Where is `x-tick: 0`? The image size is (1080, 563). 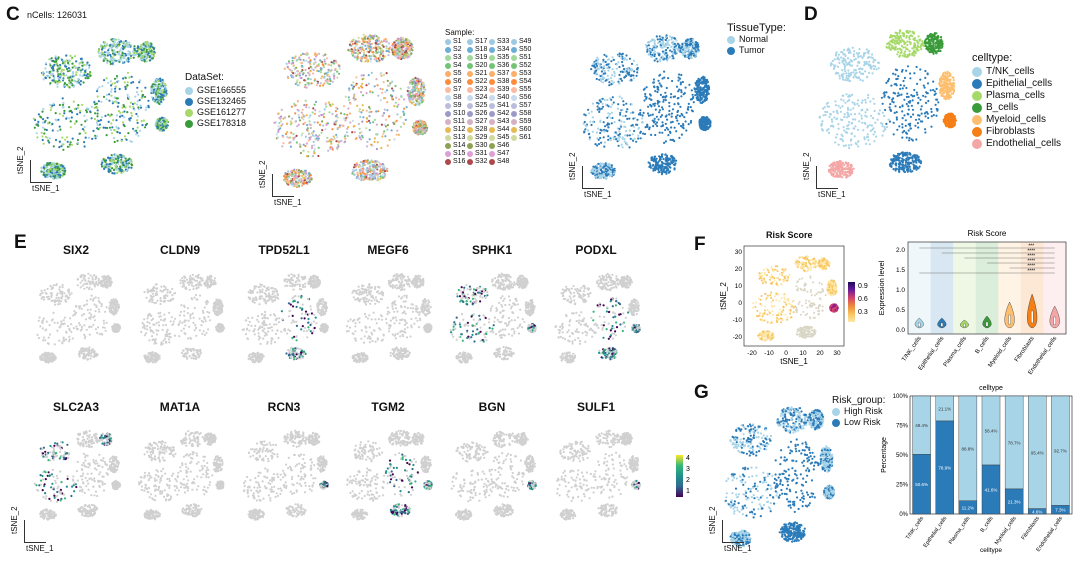 x-tick: 0 is located at coordinates (786, 353).